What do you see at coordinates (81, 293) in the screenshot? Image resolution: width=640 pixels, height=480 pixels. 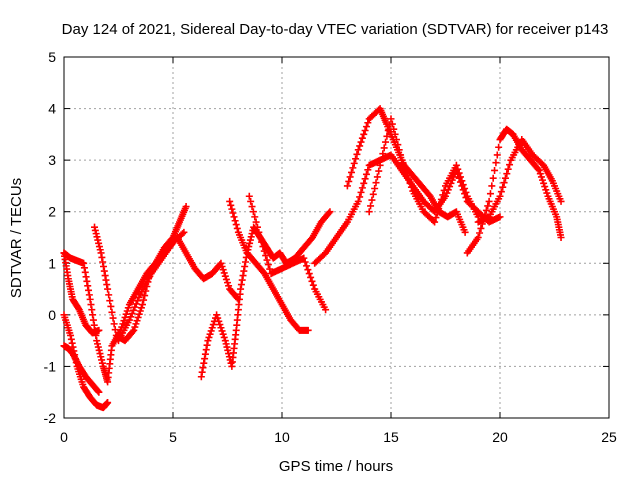 I see `series-track-d` at bounding box center [81, 293].